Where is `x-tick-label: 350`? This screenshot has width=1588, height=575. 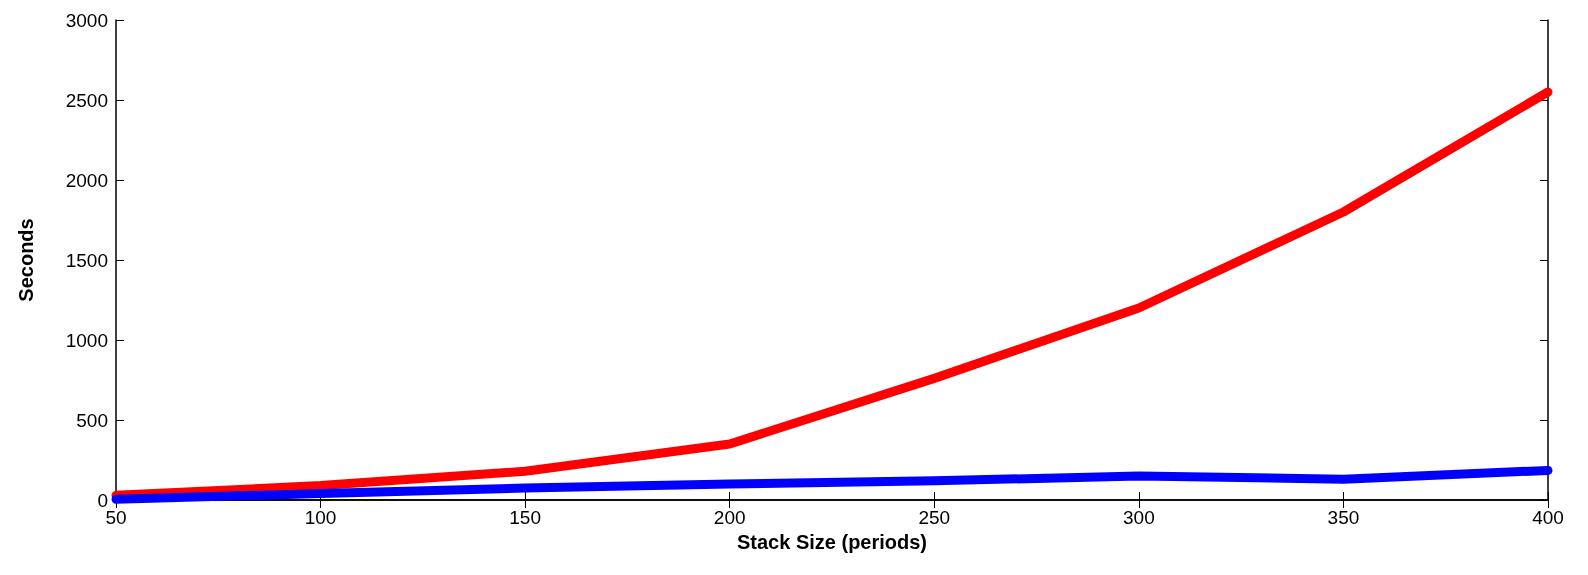 x-tick-label: 350 is located at coordinates (1343, 517).